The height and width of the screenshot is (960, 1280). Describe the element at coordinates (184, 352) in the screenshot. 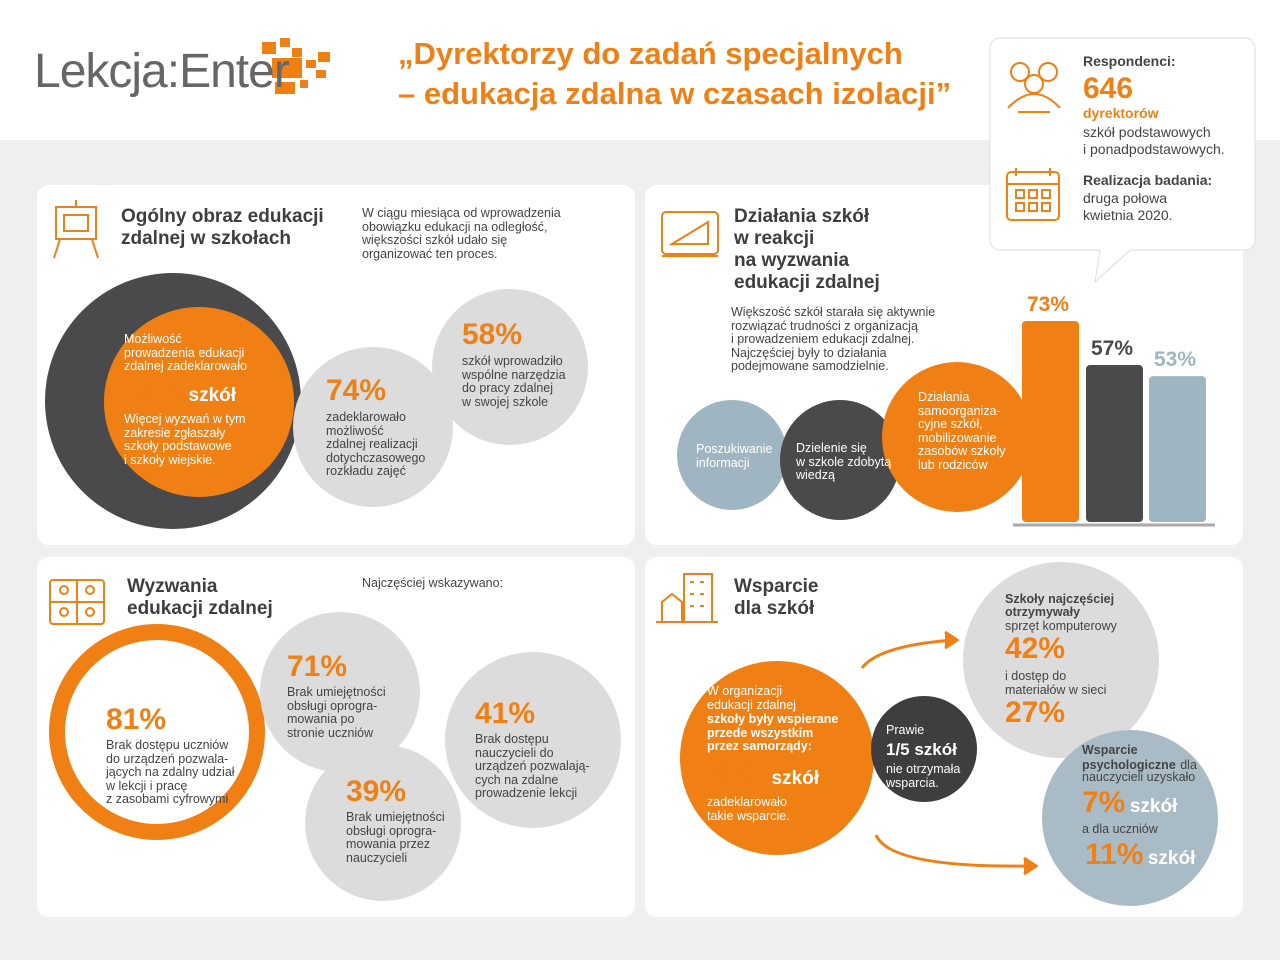

I see `text: prowadzenia edukacji` at that location.